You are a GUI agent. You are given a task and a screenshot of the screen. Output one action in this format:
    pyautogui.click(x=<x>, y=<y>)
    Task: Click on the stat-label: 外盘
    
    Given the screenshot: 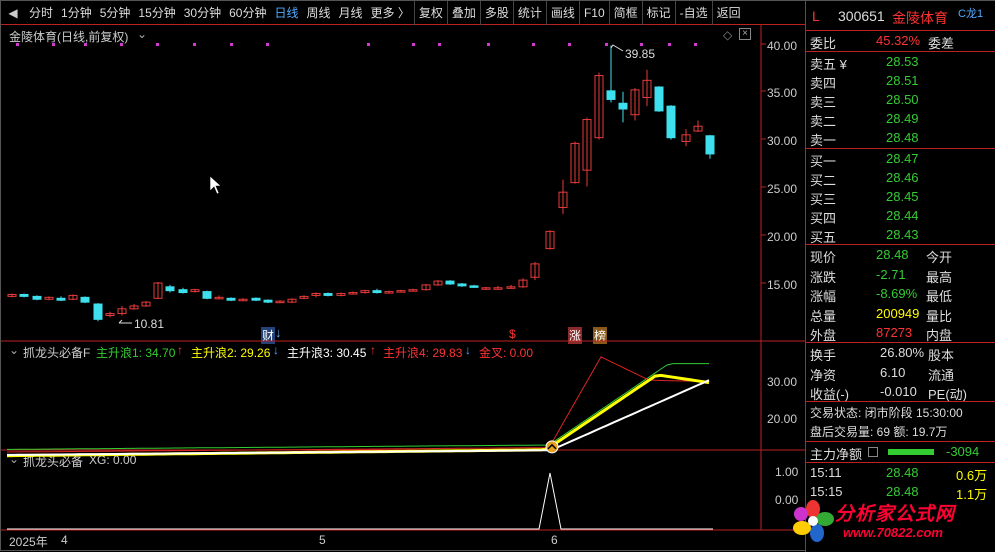 What is the action you would take?
    pyautogui.click(x=823, y=335)
    